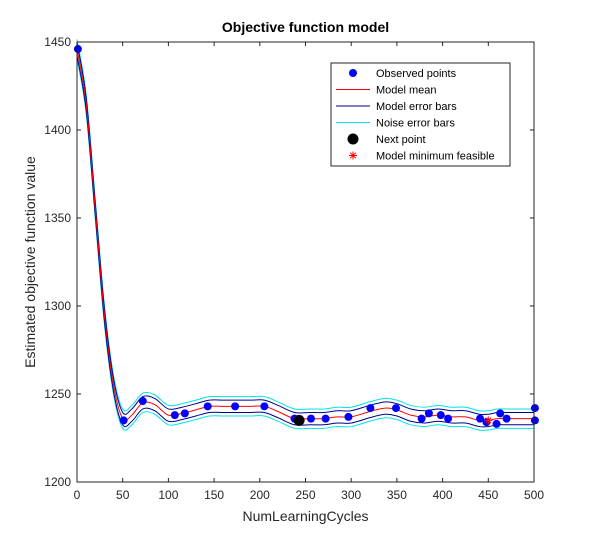 This screenshot has width=590, height=545. I want to click on x-tick-label: 450, so click(488, 495).